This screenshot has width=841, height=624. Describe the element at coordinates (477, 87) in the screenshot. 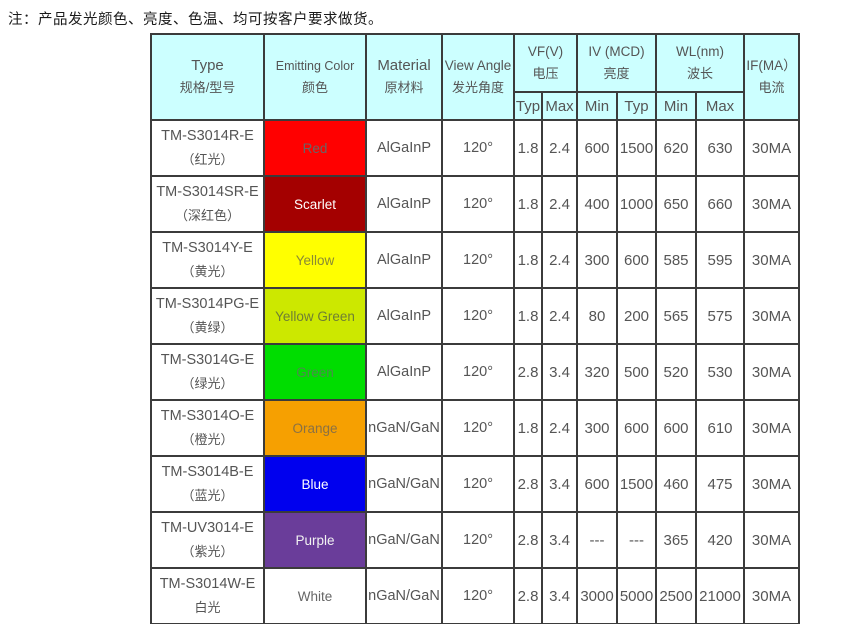

I see `header-view-angle-zh: 发光角度` at that location.